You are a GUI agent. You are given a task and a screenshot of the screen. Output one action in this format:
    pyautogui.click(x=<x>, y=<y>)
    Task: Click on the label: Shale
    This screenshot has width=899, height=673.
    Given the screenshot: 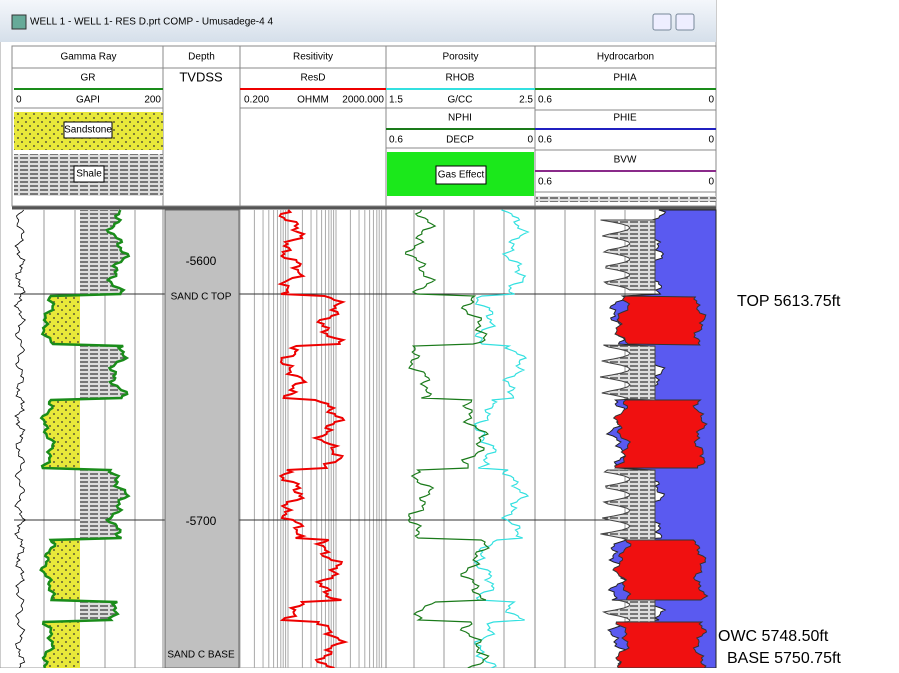 What is the action you would take?
    pyautogui.click(x=89, y=174)
    